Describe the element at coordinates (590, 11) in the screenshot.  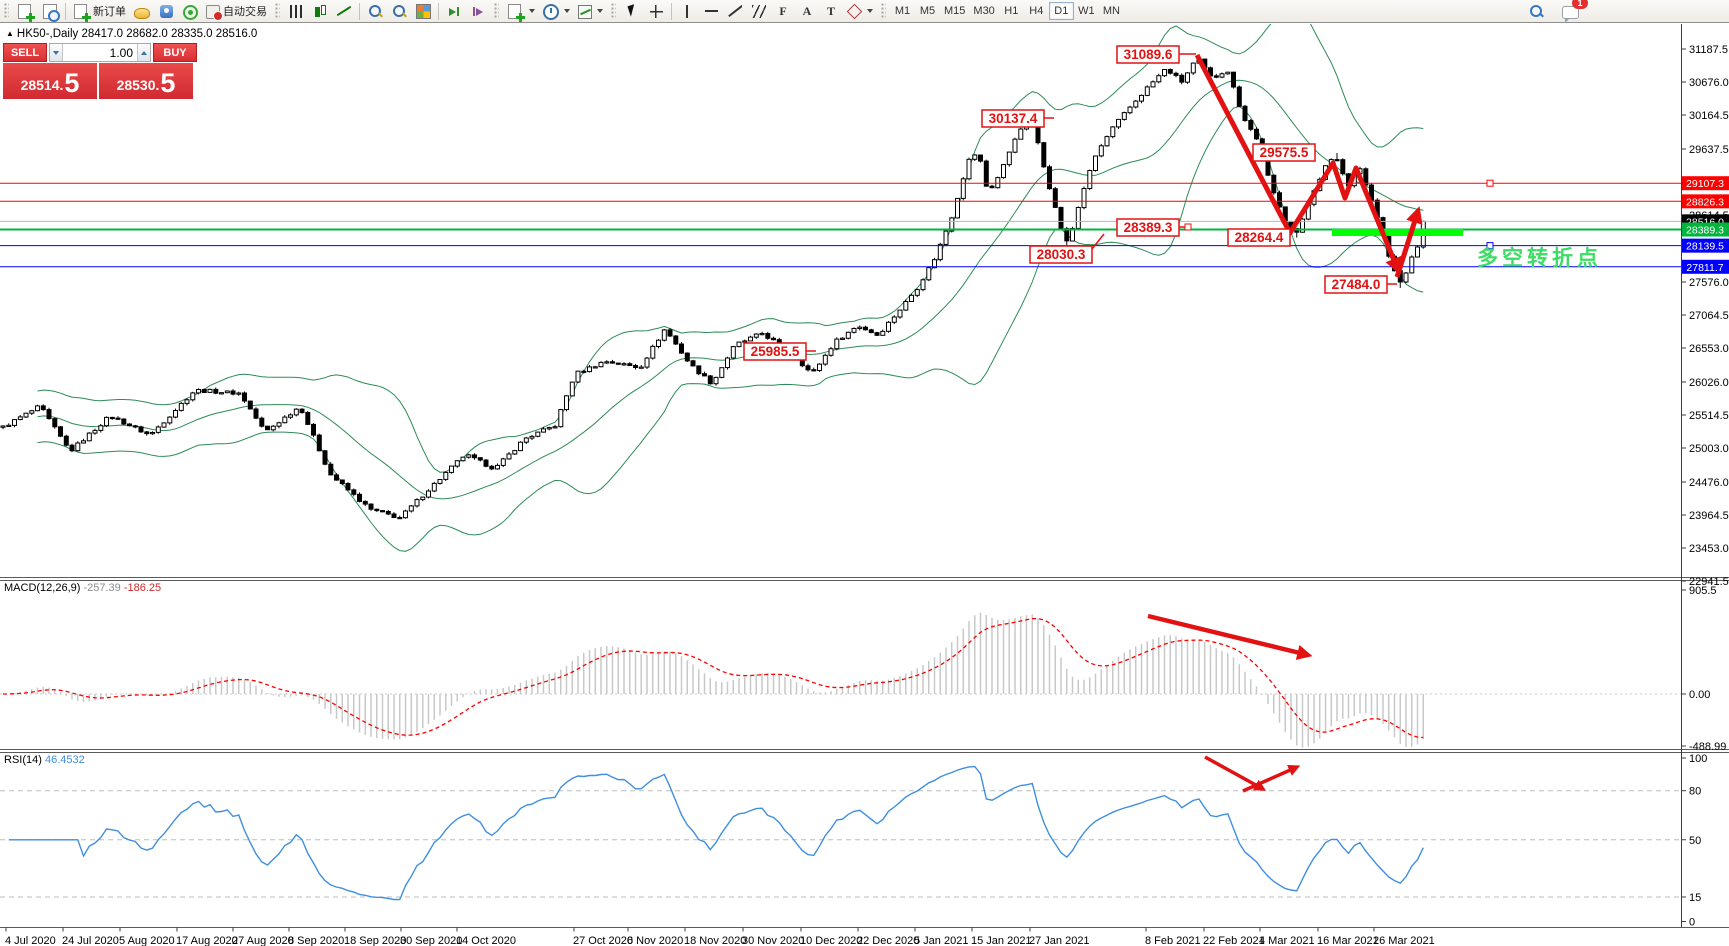
I see `templates-button` at that location.